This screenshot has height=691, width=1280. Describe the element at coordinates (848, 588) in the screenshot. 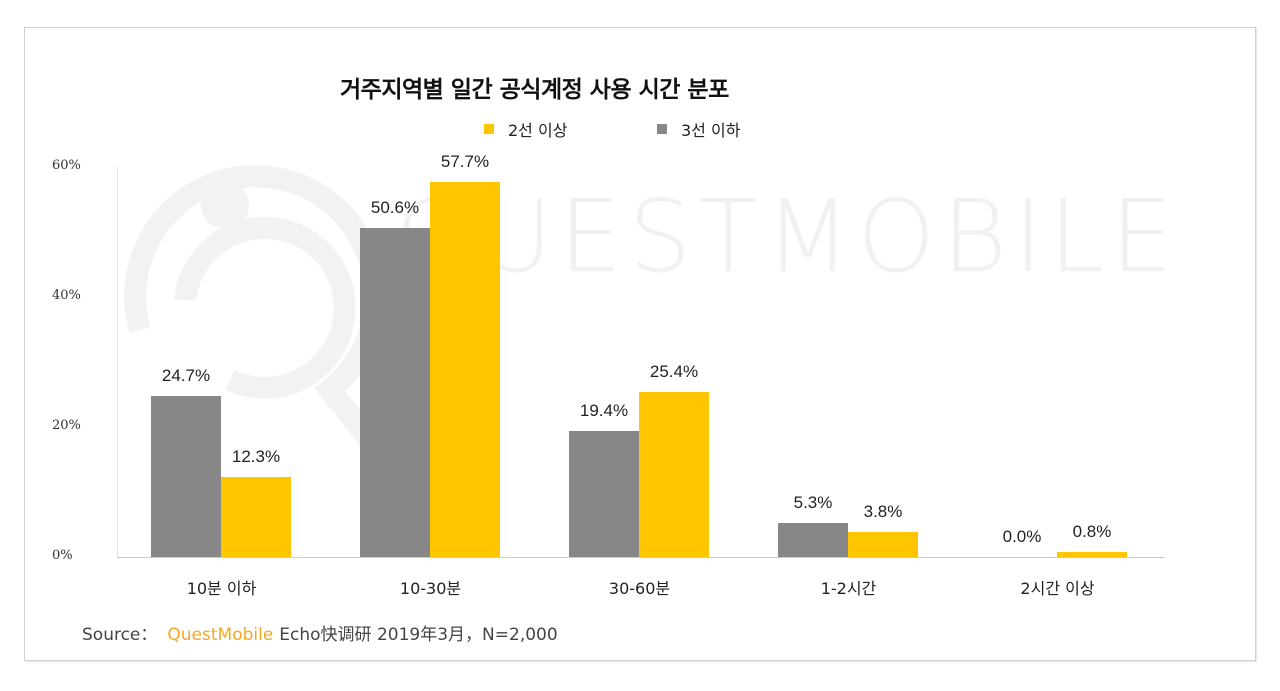

I see `x-tick-label: 1-2시간` at that location.